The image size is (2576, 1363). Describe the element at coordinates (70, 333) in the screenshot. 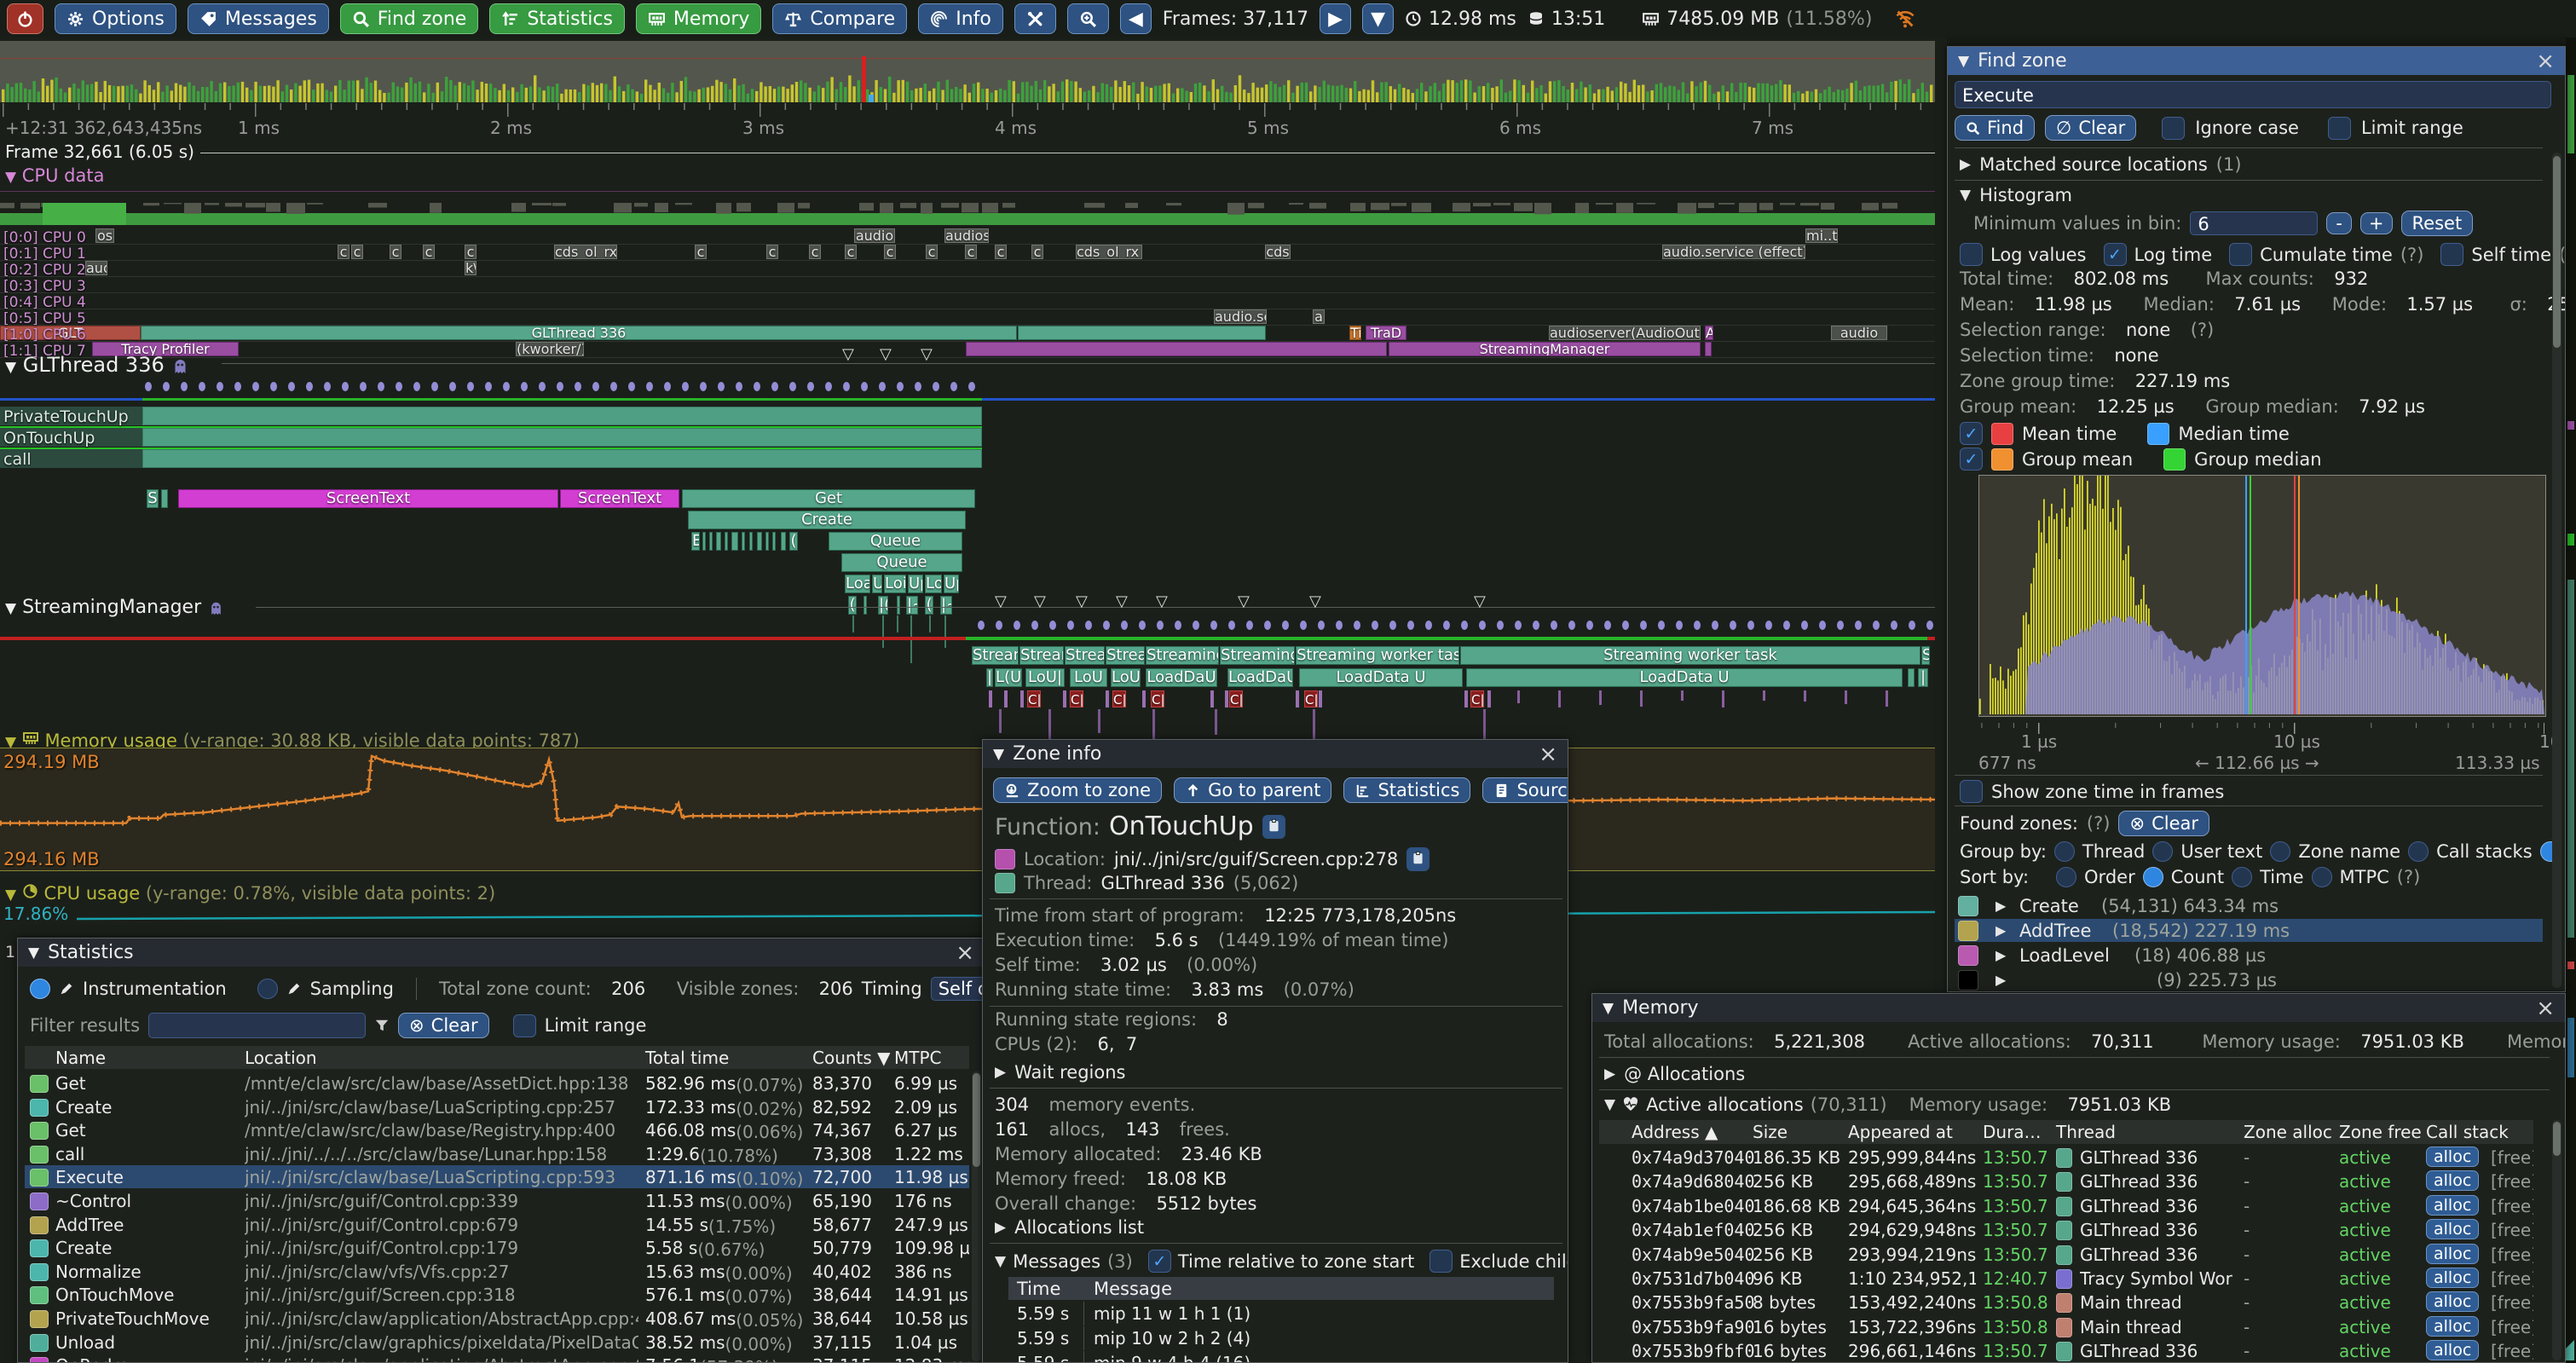

I see `cpu-zone-block: GLT` at that location.